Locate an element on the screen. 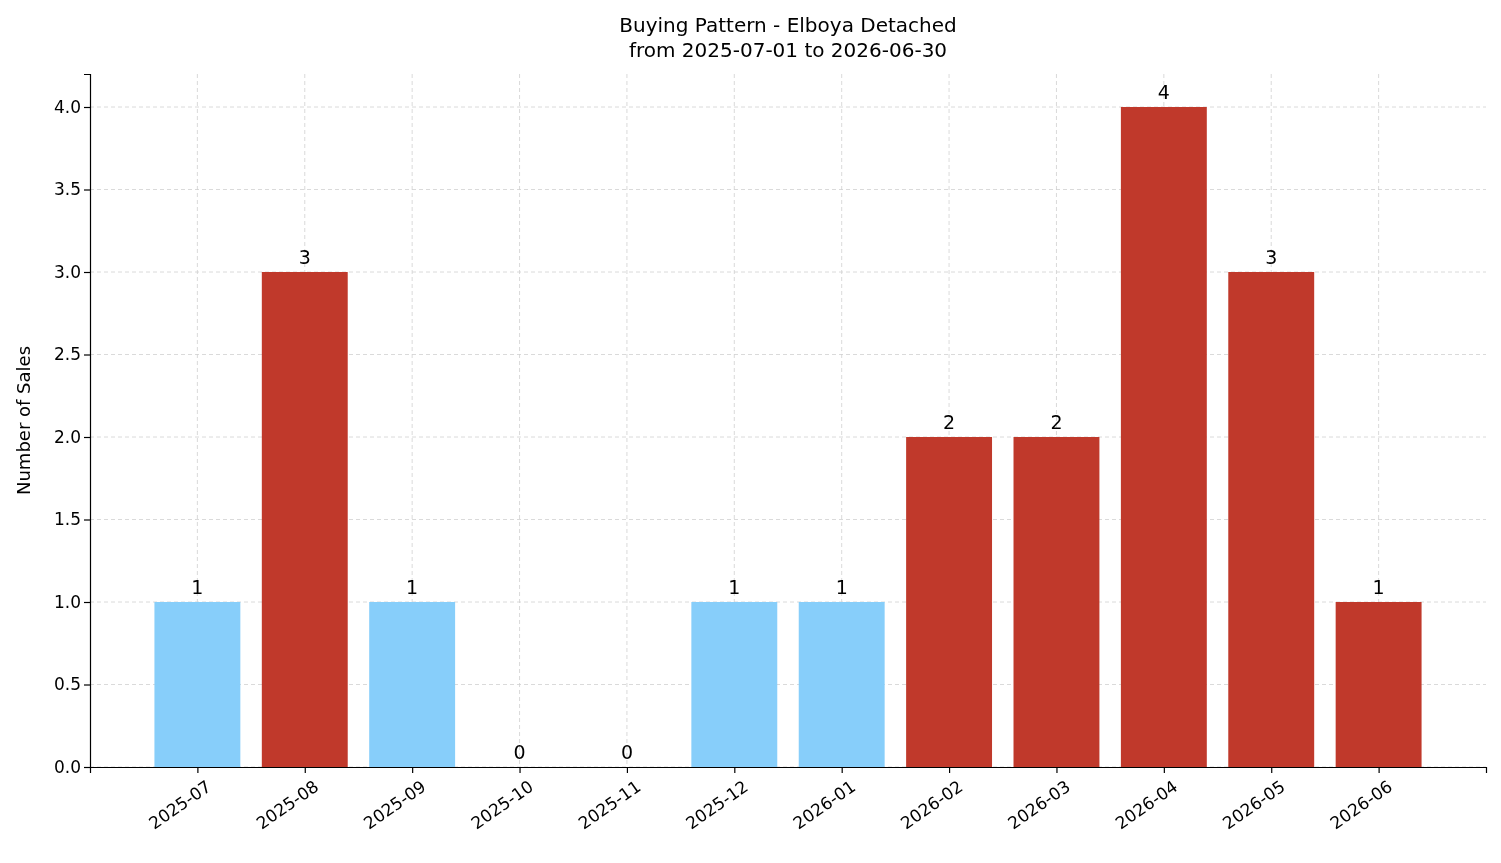  y-tick-label: 2.5 is located at coordinates (67, 354).